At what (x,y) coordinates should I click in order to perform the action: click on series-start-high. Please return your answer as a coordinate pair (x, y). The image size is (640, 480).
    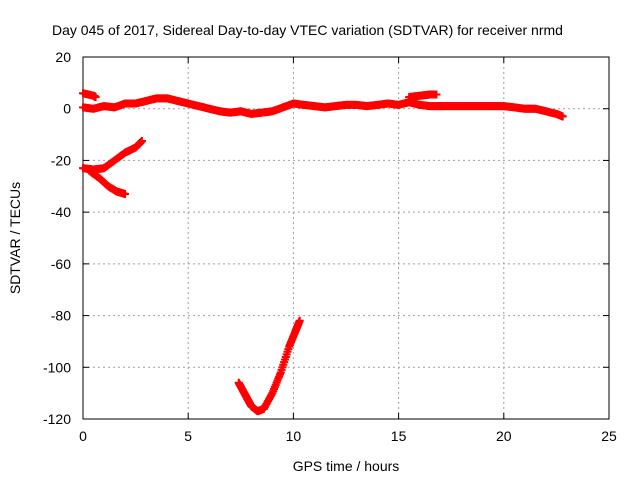
    Looking at the image, I should click on (89, 95).